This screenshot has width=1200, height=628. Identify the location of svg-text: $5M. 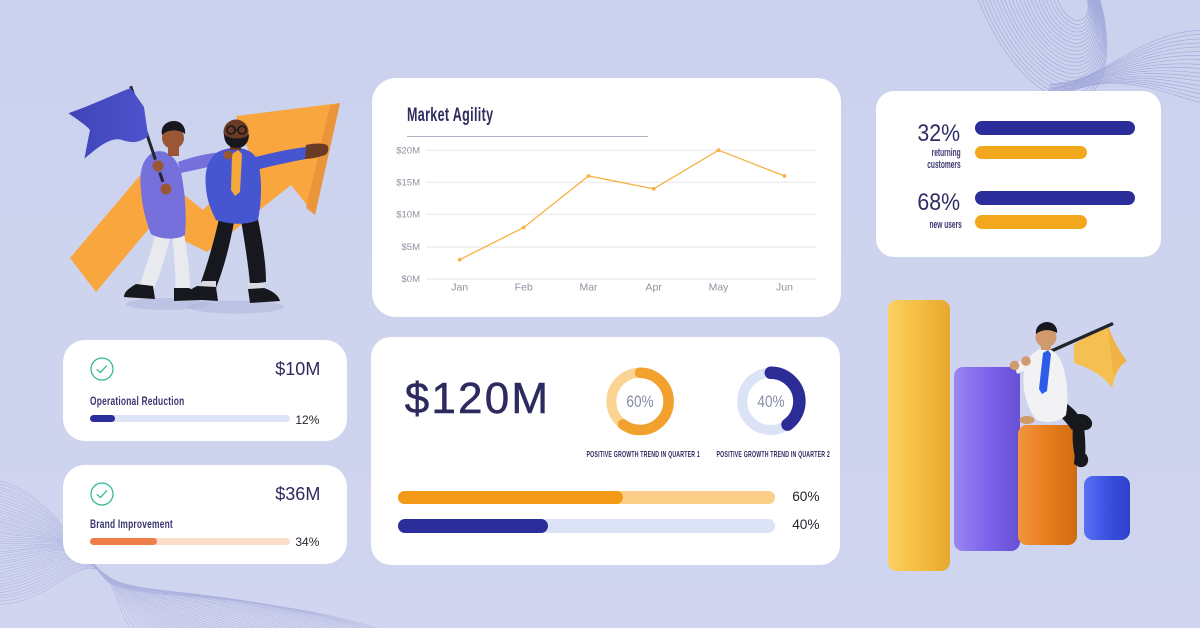
(410, 247).